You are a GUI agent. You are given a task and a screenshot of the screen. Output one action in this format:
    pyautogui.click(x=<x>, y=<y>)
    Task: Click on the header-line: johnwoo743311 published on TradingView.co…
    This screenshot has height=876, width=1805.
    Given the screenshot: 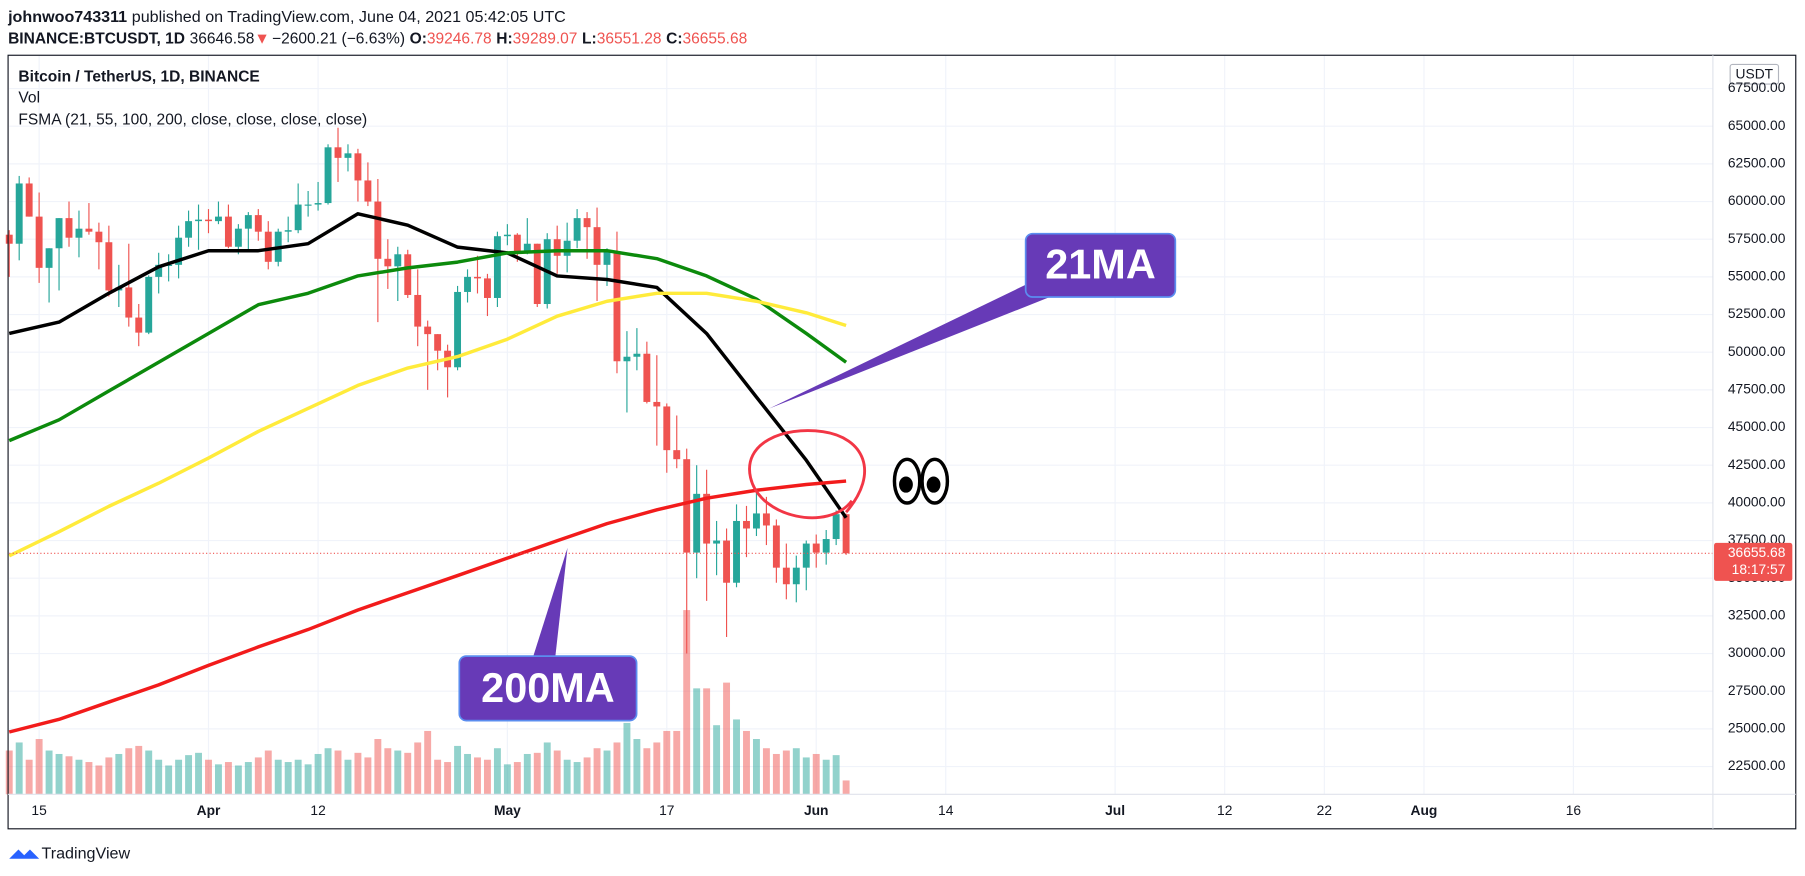 What is the action you would take?
    pyautogui.click(x=286, y=17)
    